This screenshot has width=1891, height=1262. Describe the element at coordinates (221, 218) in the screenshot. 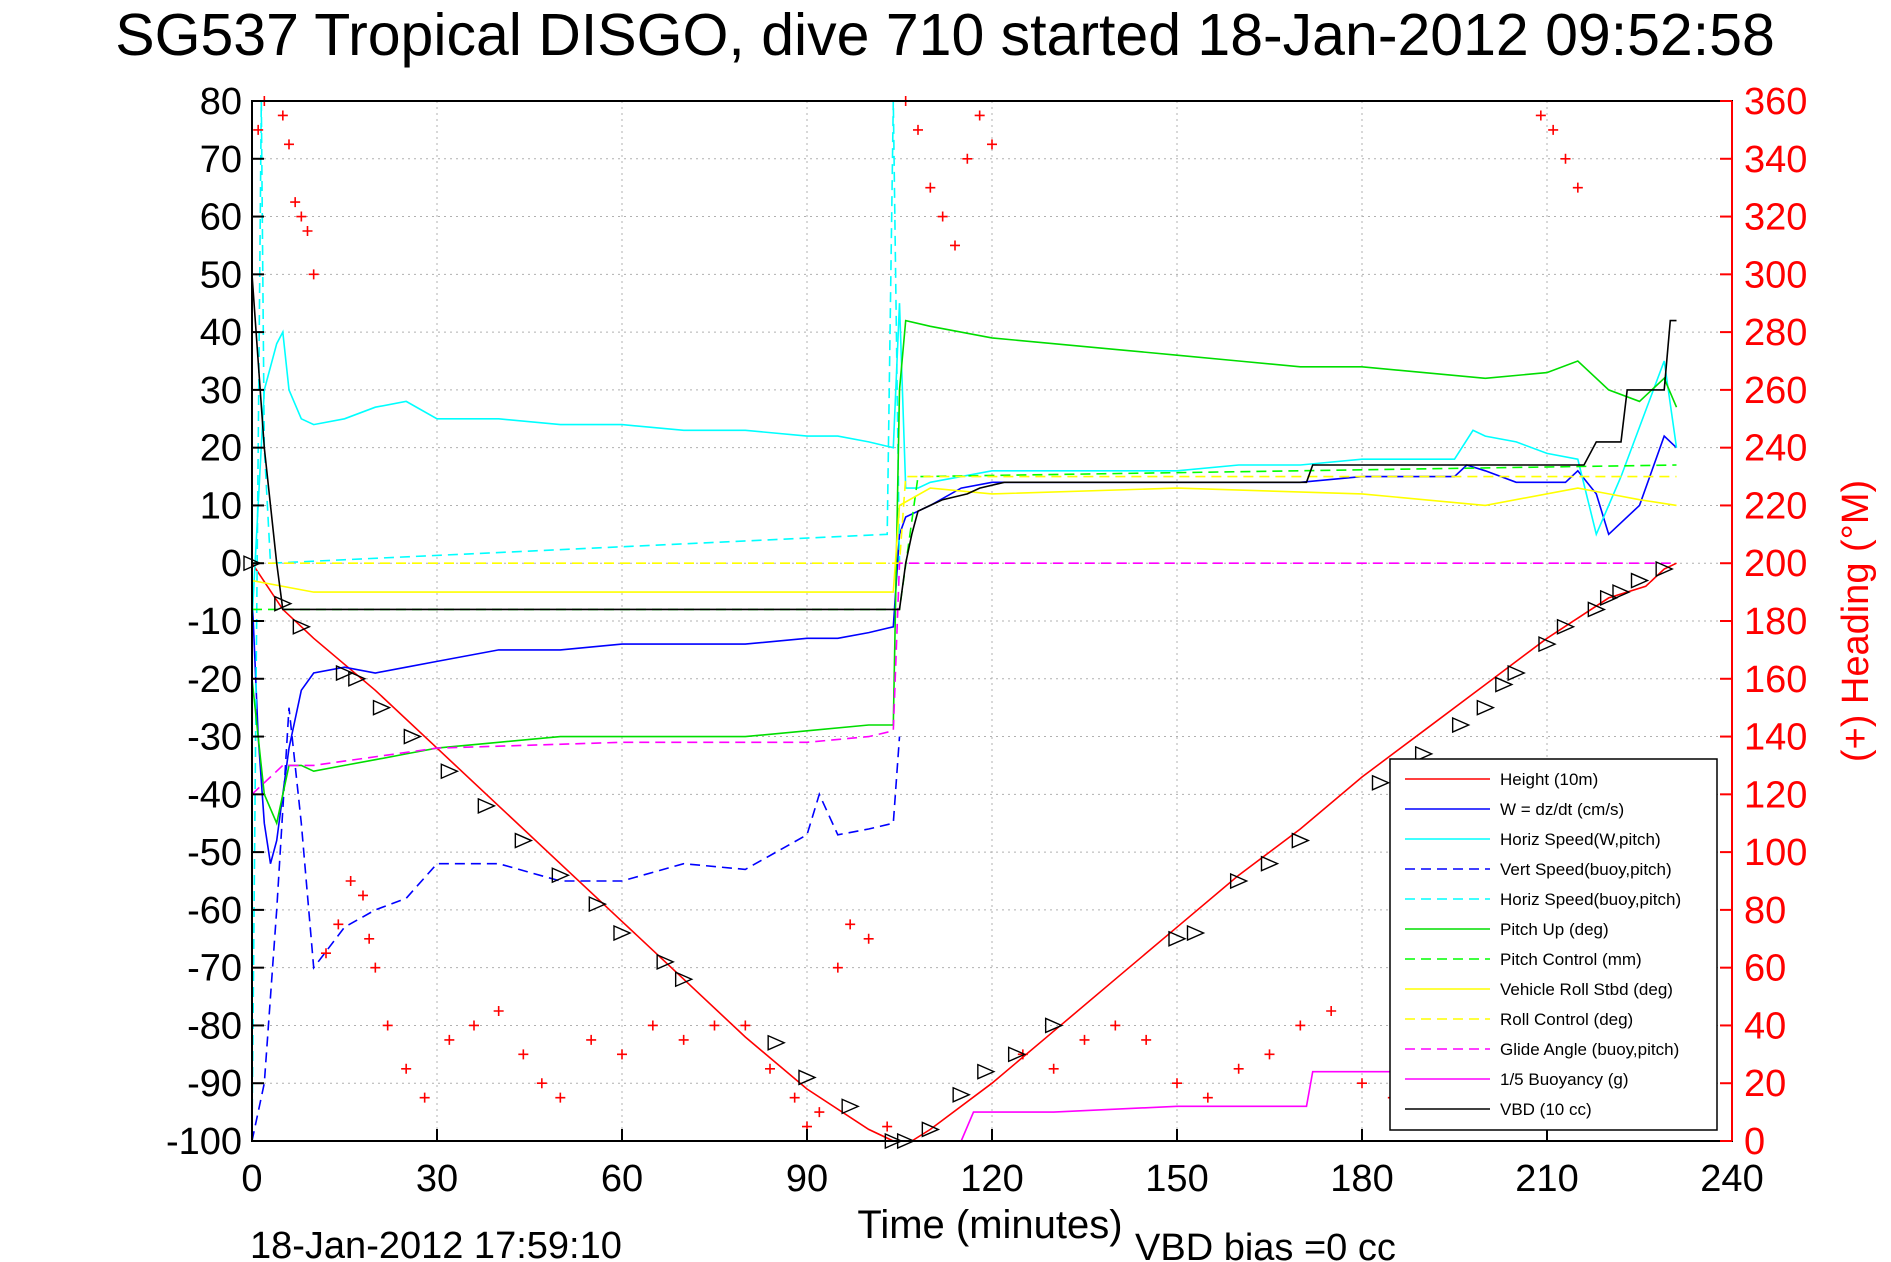

I see `y-tick-label: 60` at that location.